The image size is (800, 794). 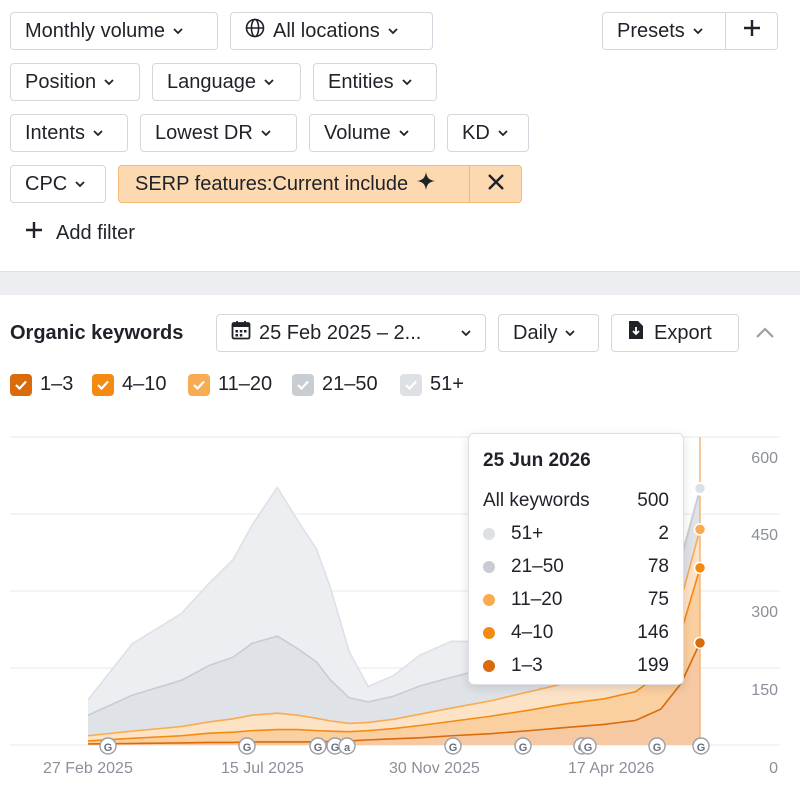 I want to click on calendar-icon, so click(x=241, y=333).